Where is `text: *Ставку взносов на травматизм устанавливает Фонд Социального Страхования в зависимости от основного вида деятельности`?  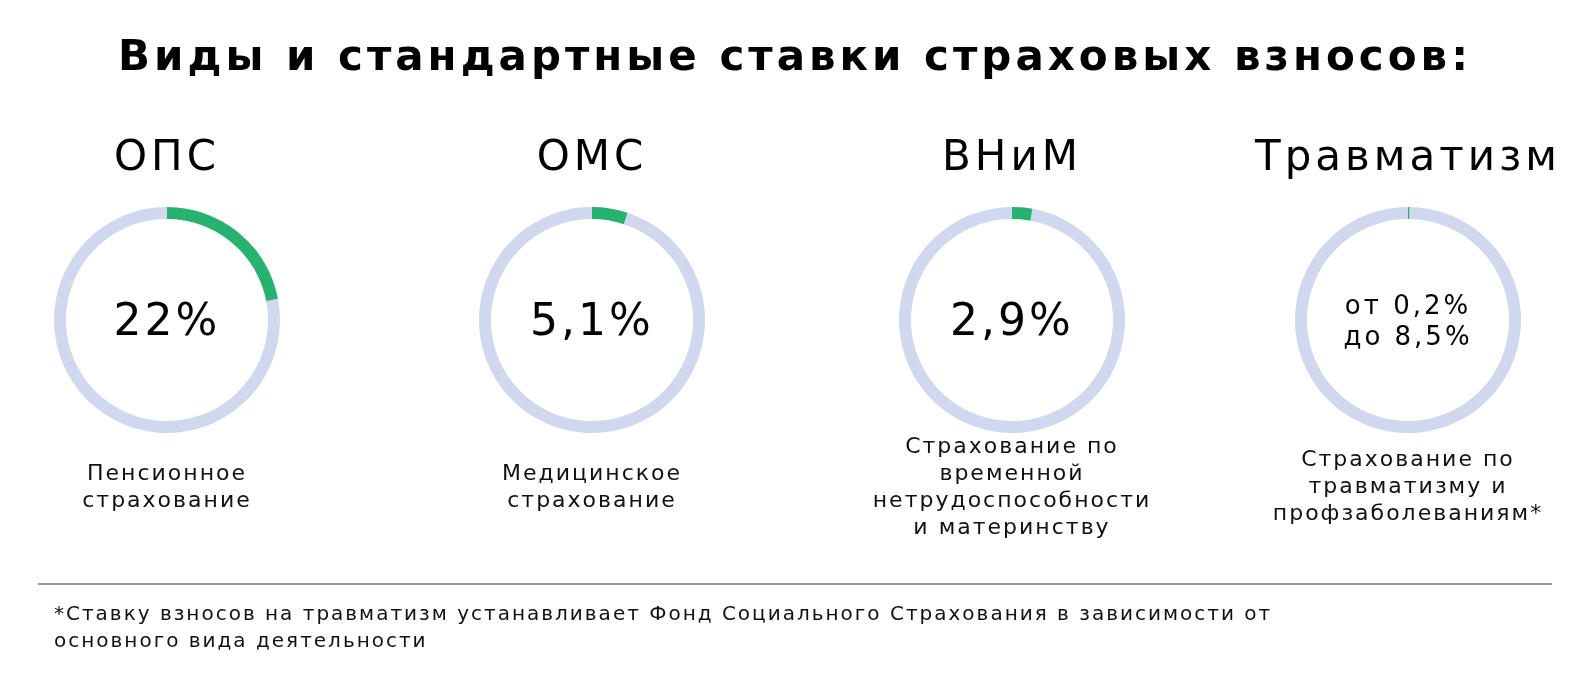 text: *Ставку взносов на травматизм устанавливает Фонд Социального Страхования в зависимости от основного вида деятельности is located at coordinates (663, 626).